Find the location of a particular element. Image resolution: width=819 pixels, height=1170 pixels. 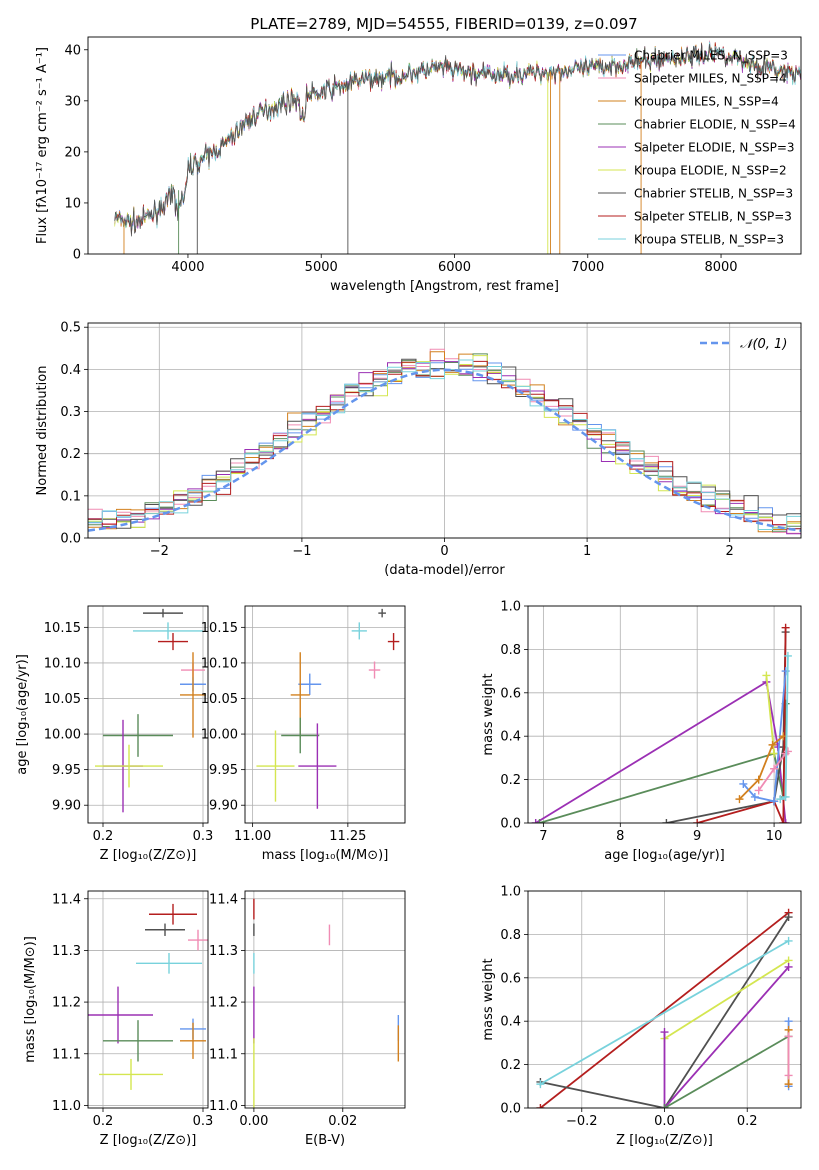

x-tick-label: 8 is located at coordinates (620, 836).